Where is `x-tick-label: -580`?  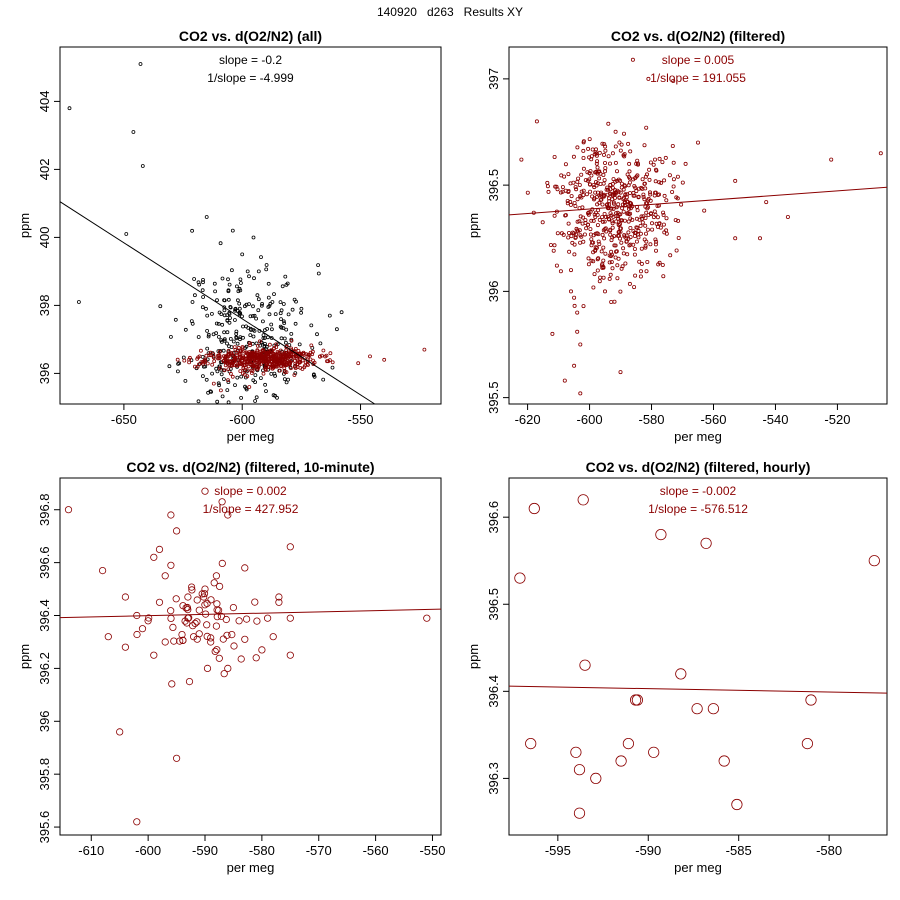
x-tick-label: -580 is located at coordinates (829, 850).